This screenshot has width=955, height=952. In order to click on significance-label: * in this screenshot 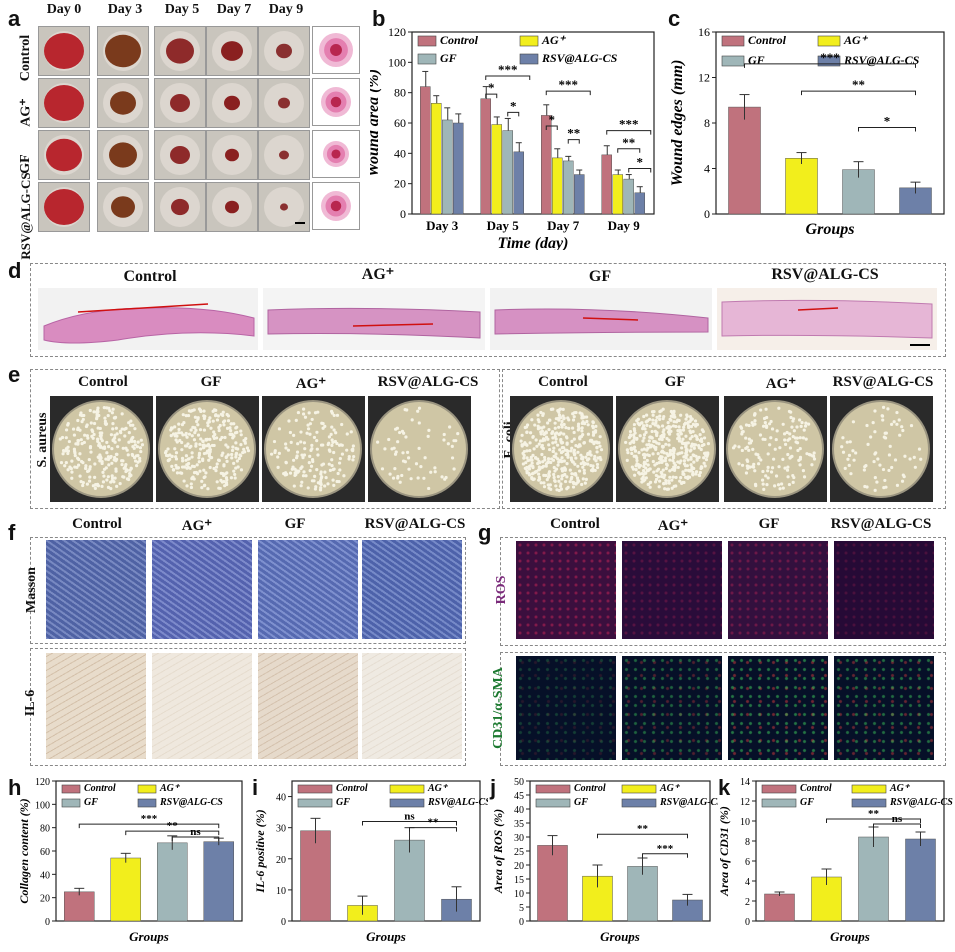, I will do `click(513, 105)`.